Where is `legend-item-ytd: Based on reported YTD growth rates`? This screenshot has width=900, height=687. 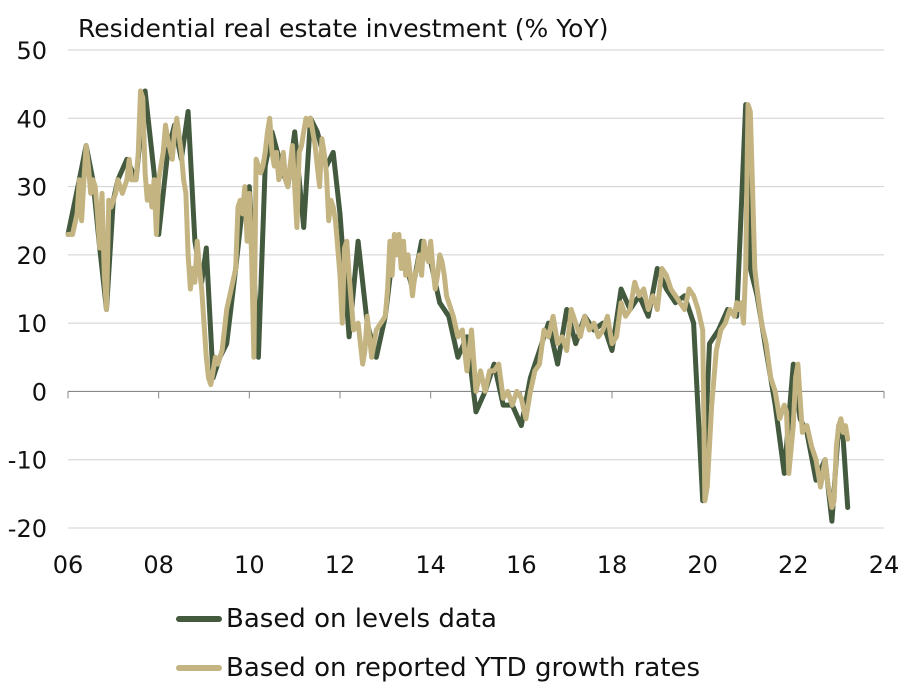 legend-item-ytd: Based on reported YTD growth rates is located at coordinates (438, 668).